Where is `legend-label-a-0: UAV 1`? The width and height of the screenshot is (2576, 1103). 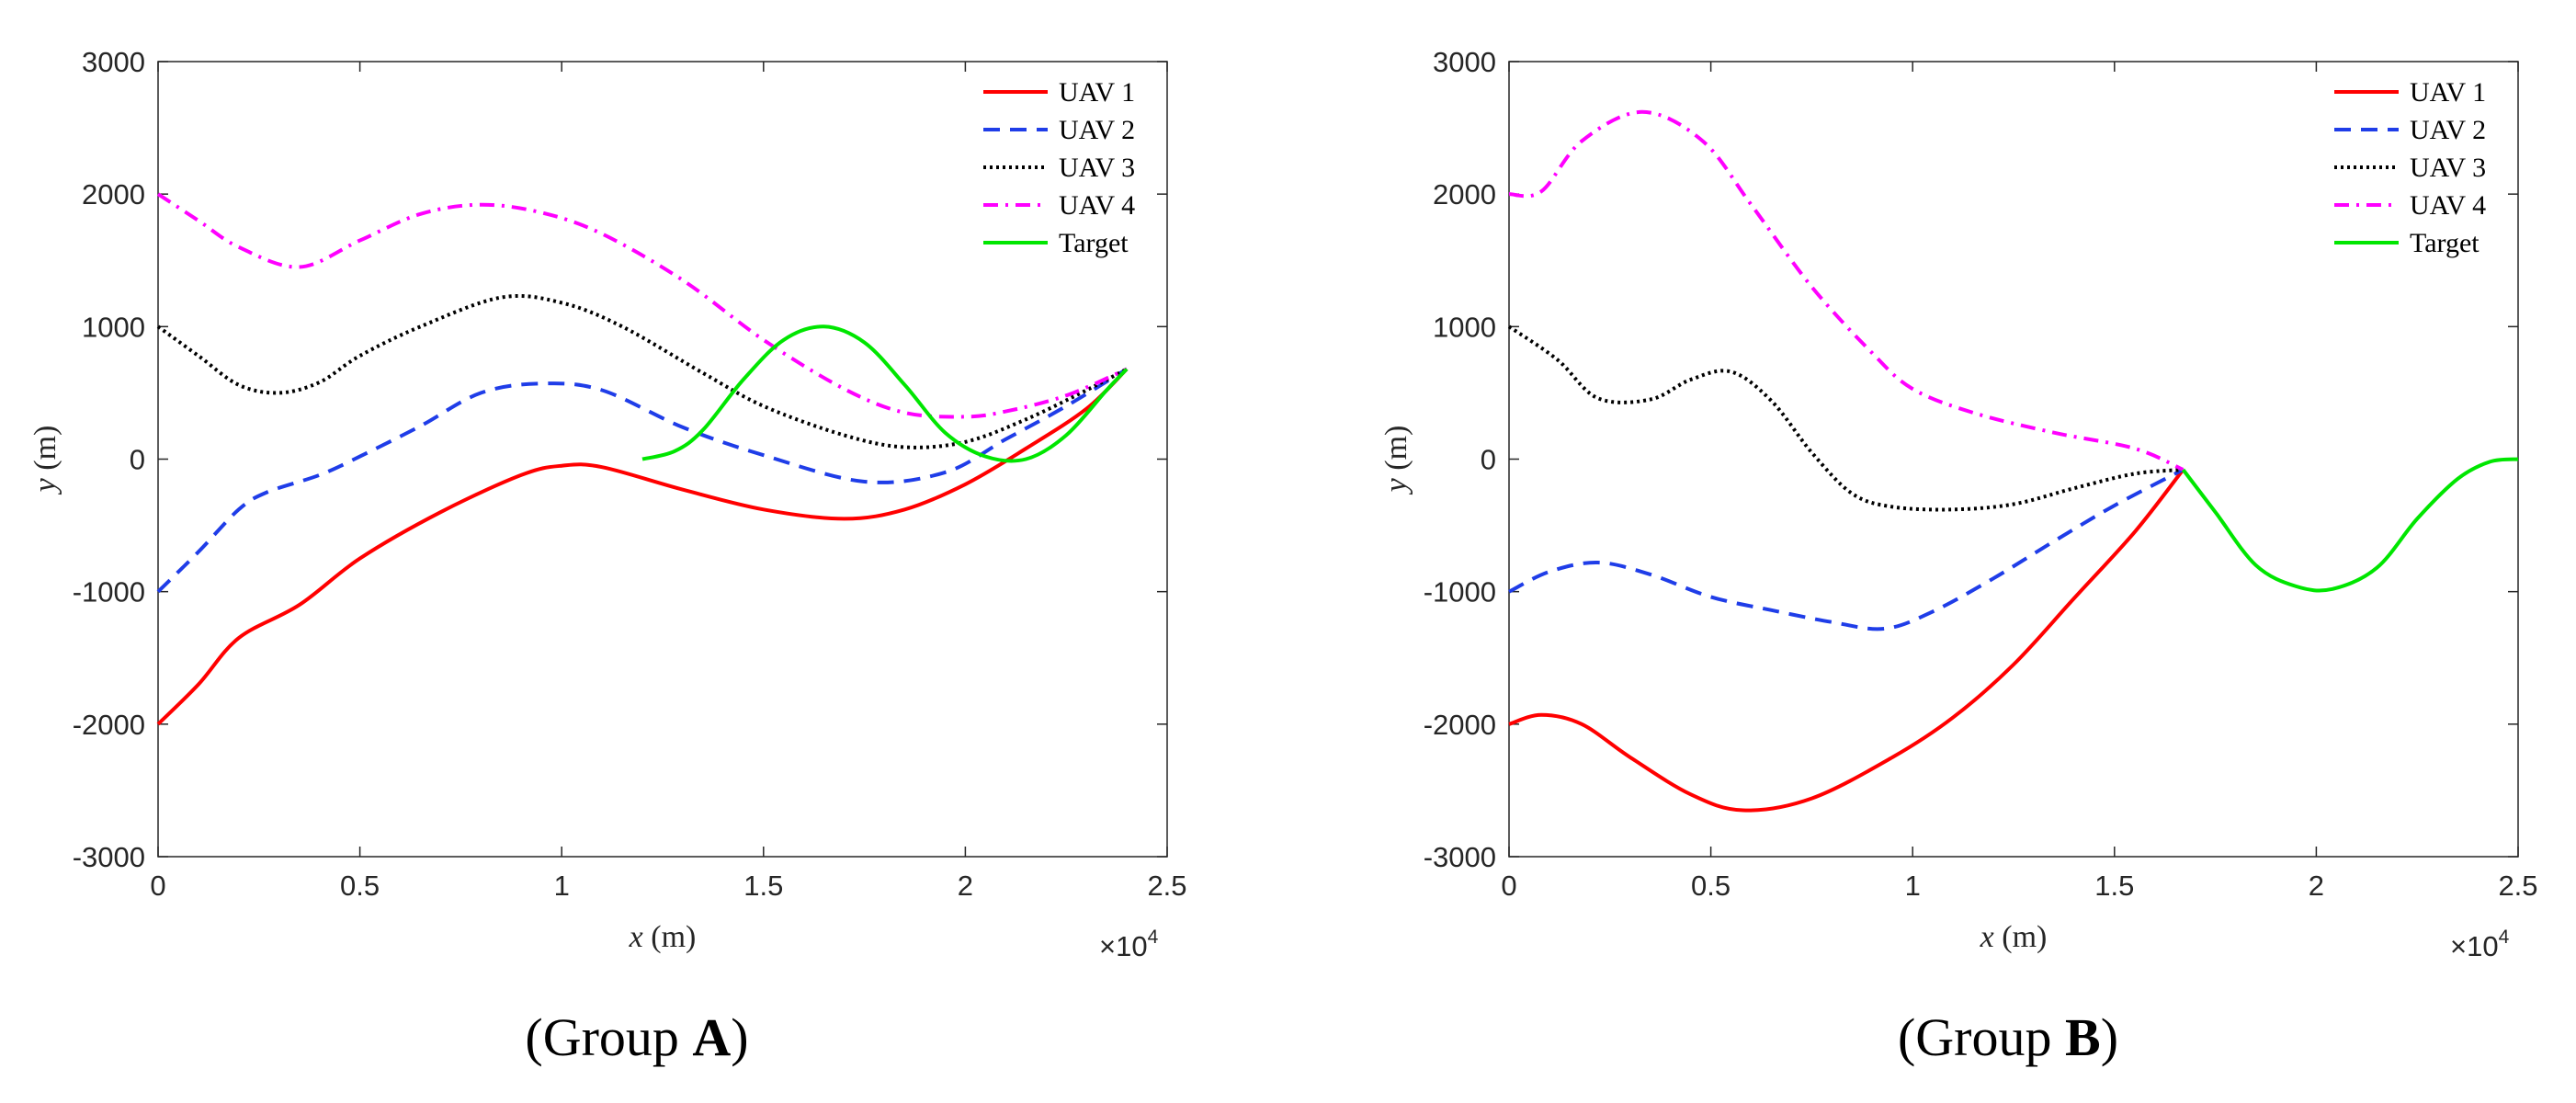 legend-label-a-0: UAV 1 is located at coordinates (1097, 93).